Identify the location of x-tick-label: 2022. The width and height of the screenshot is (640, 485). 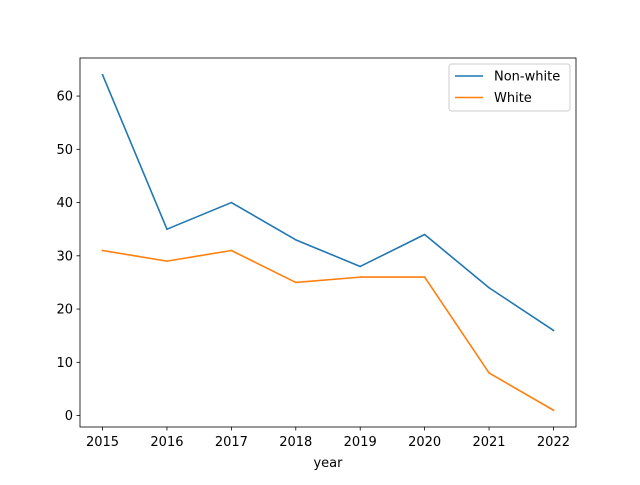
(553, 442).